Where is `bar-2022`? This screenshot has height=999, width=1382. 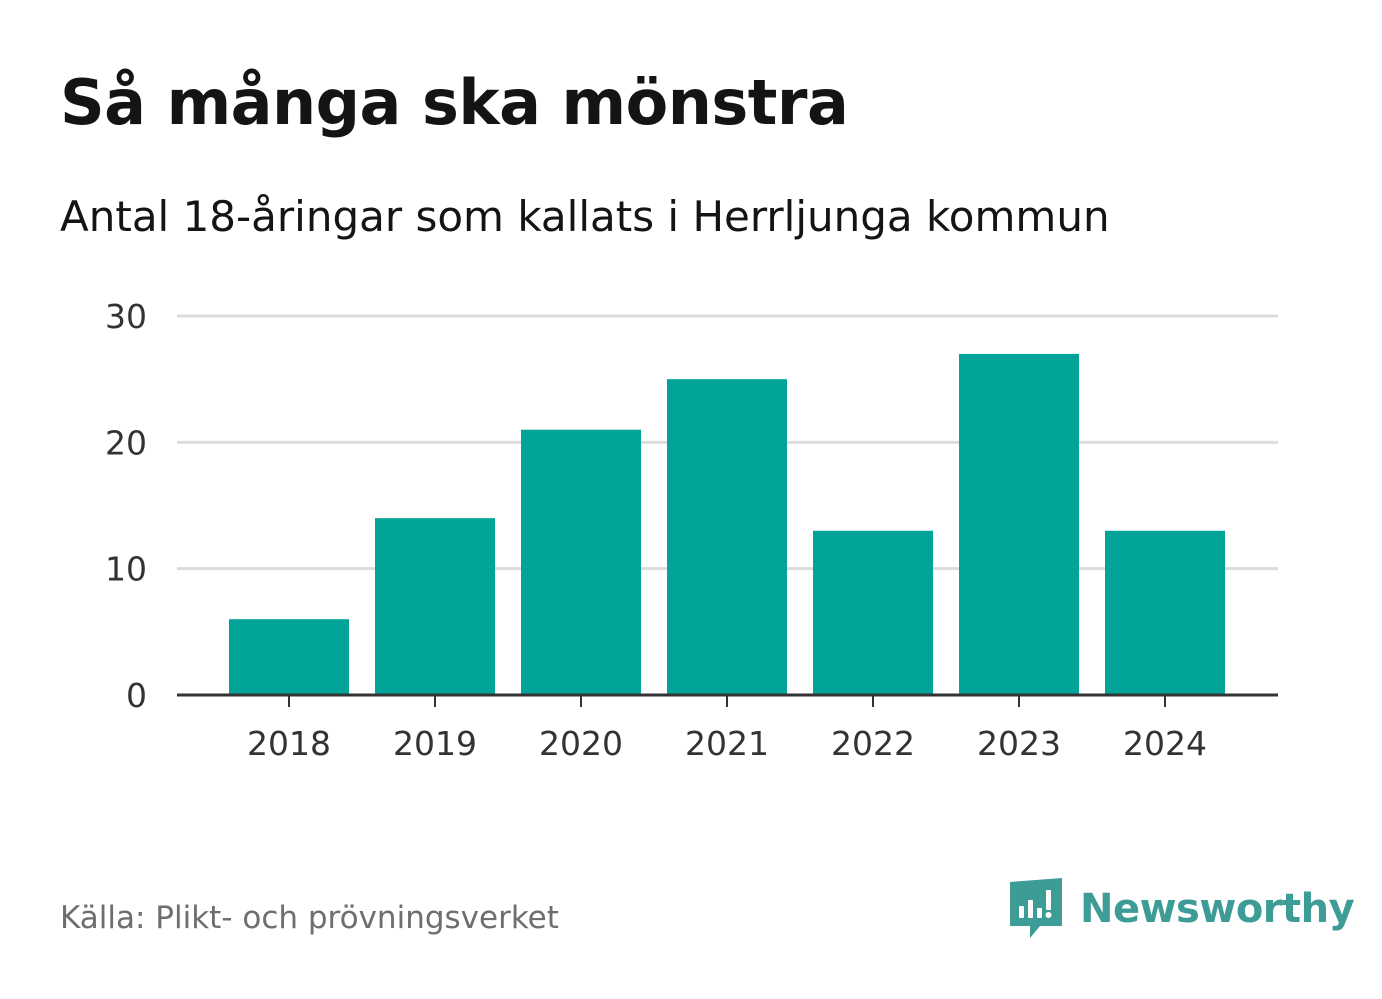
bar-2022 is located at coordinates (873, 612).